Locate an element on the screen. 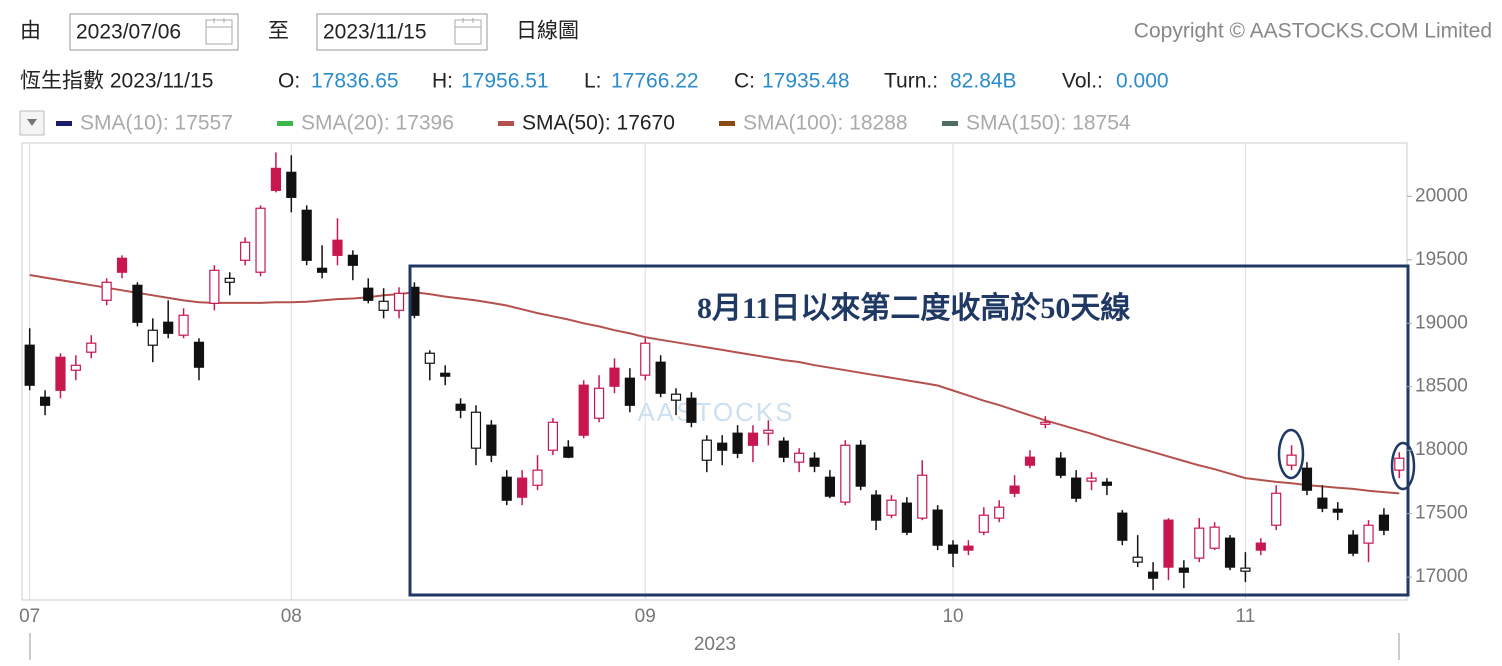  from-label: 由 is located at coordinates (30, 31).